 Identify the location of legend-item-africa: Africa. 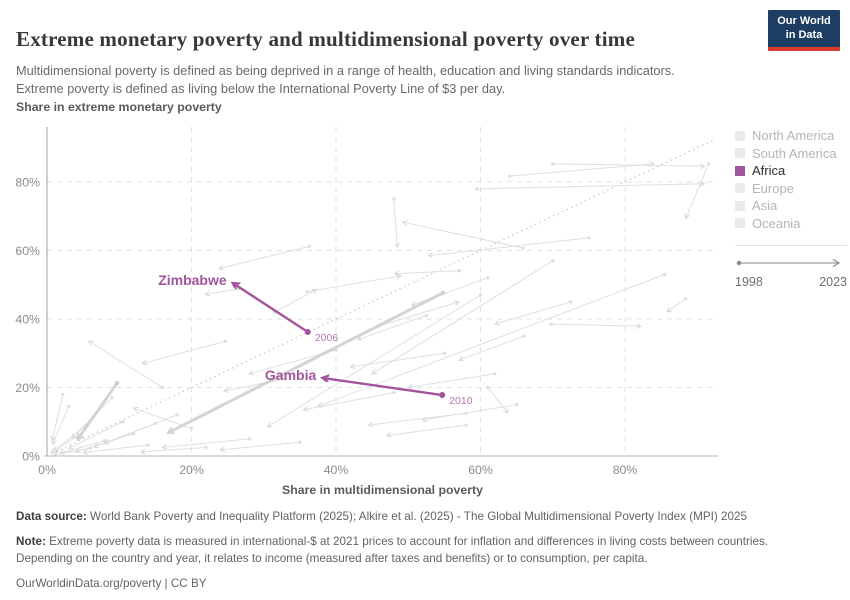
(791, 171).